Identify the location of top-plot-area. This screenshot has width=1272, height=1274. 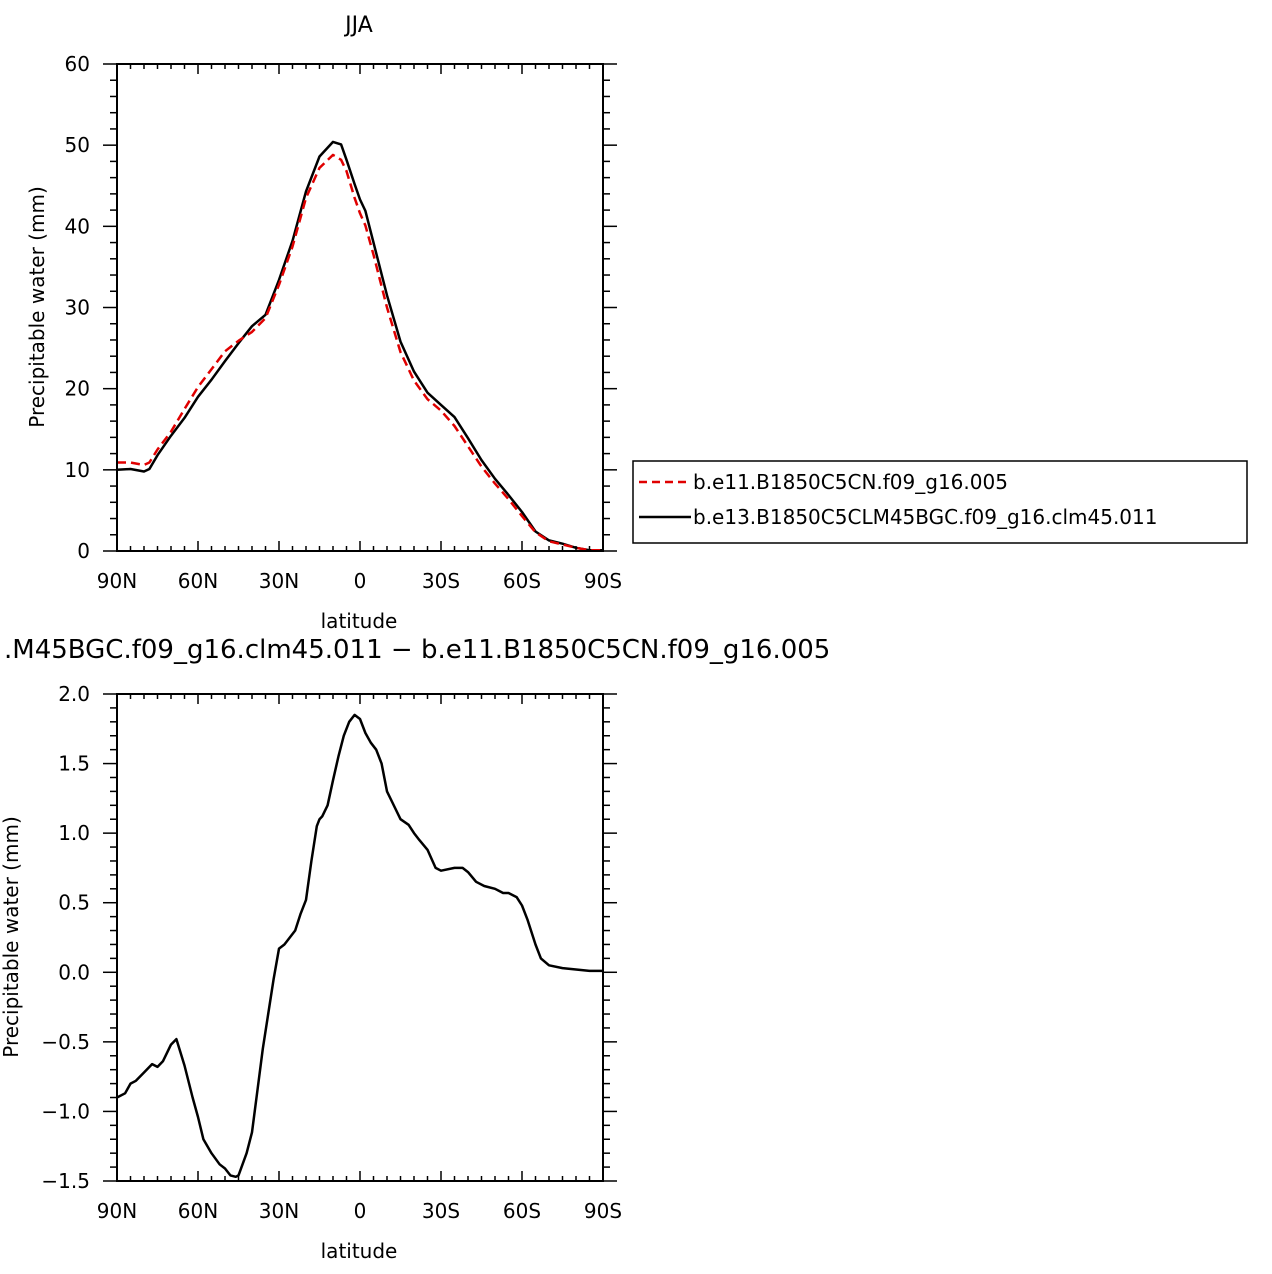
(359, 346).